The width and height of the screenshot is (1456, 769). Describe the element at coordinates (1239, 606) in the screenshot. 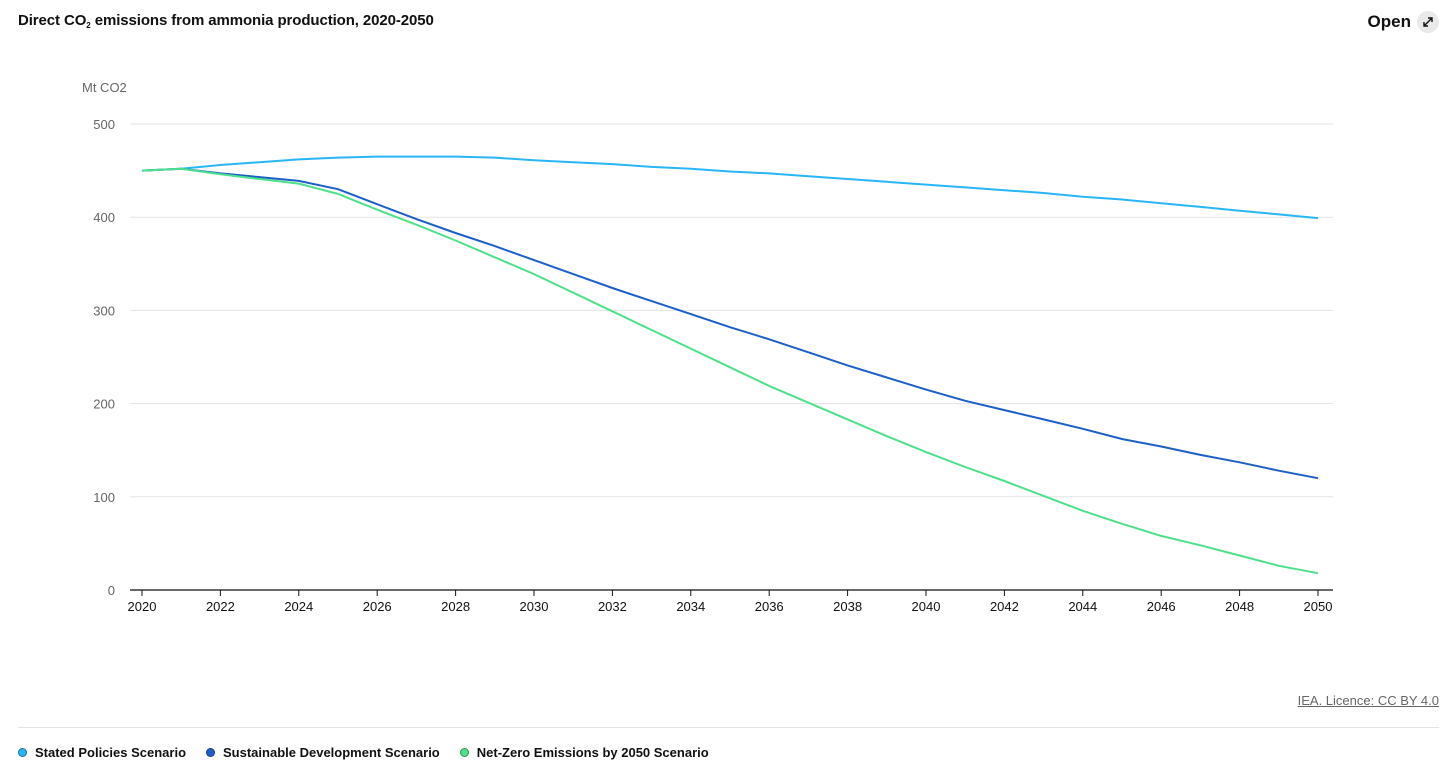

I see `x-tick-label: 2048` at that location.